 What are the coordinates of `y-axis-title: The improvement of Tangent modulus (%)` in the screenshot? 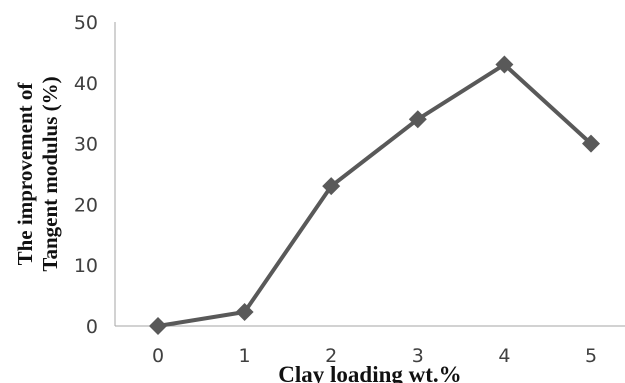 It's located at (37, 173).